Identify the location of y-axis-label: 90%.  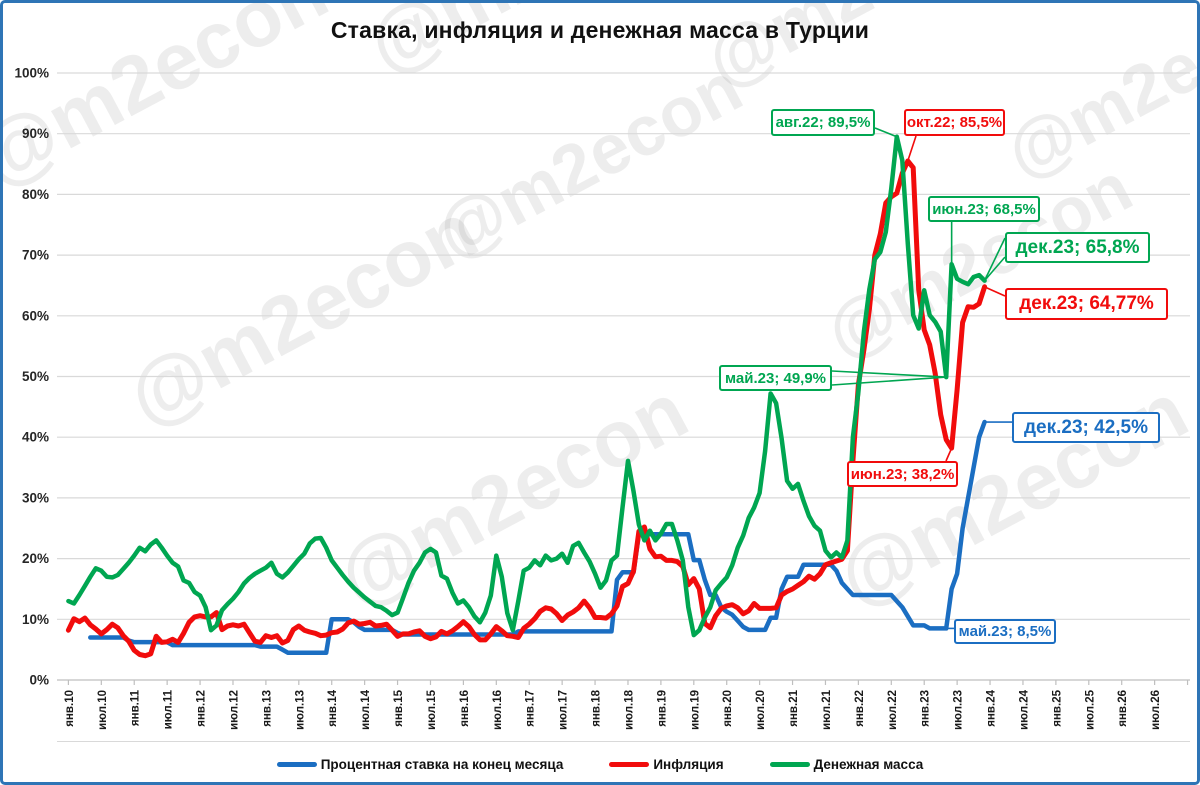
(35, 133).